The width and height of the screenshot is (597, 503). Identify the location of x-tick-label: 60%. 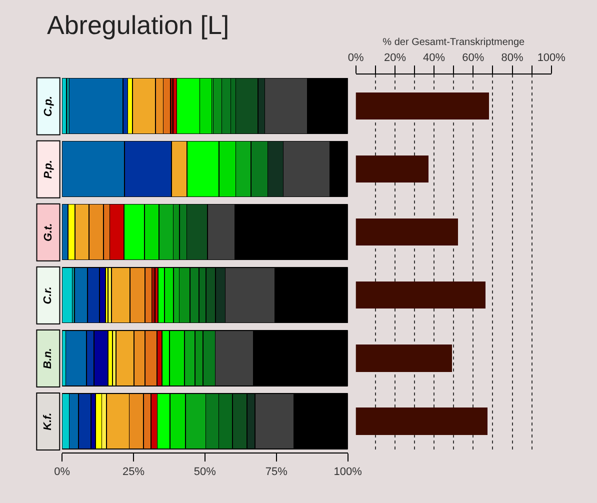
(473, 58).